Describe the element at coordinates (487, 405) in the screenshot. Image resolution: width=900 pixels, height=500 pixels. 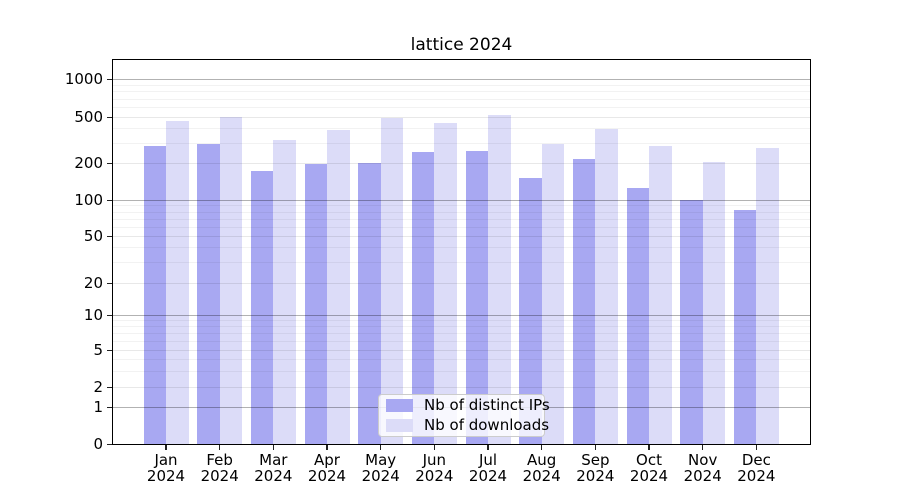
I see `legend-label-distinct-ips: Nb of distinct IPs` at that location.